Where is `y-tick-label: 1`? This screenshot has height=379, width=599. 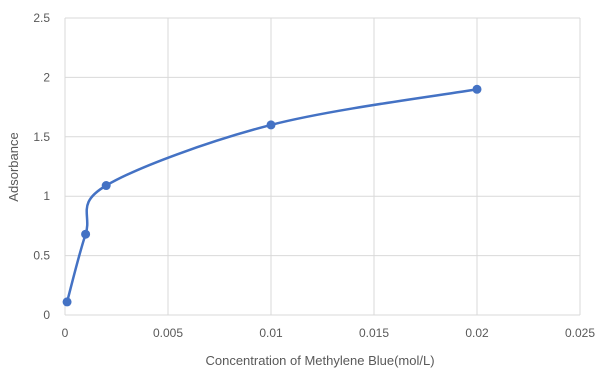 y-tick-label: 1 is located at coordinates (46, 196).